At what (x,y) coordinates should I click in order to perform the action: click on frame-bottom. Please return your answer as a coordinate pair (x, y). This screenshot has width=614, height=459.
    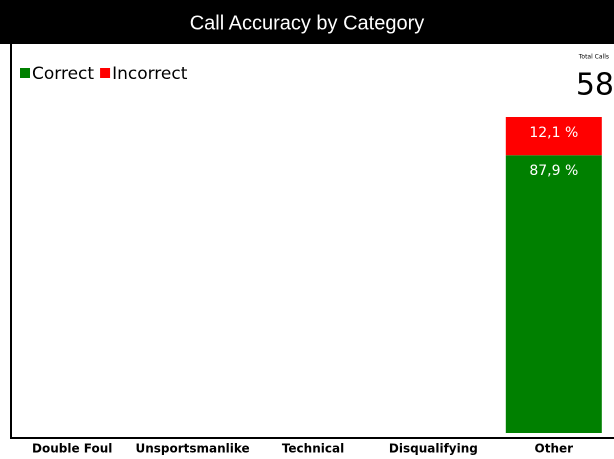
    Looking at the image, I should click on (312, 438).